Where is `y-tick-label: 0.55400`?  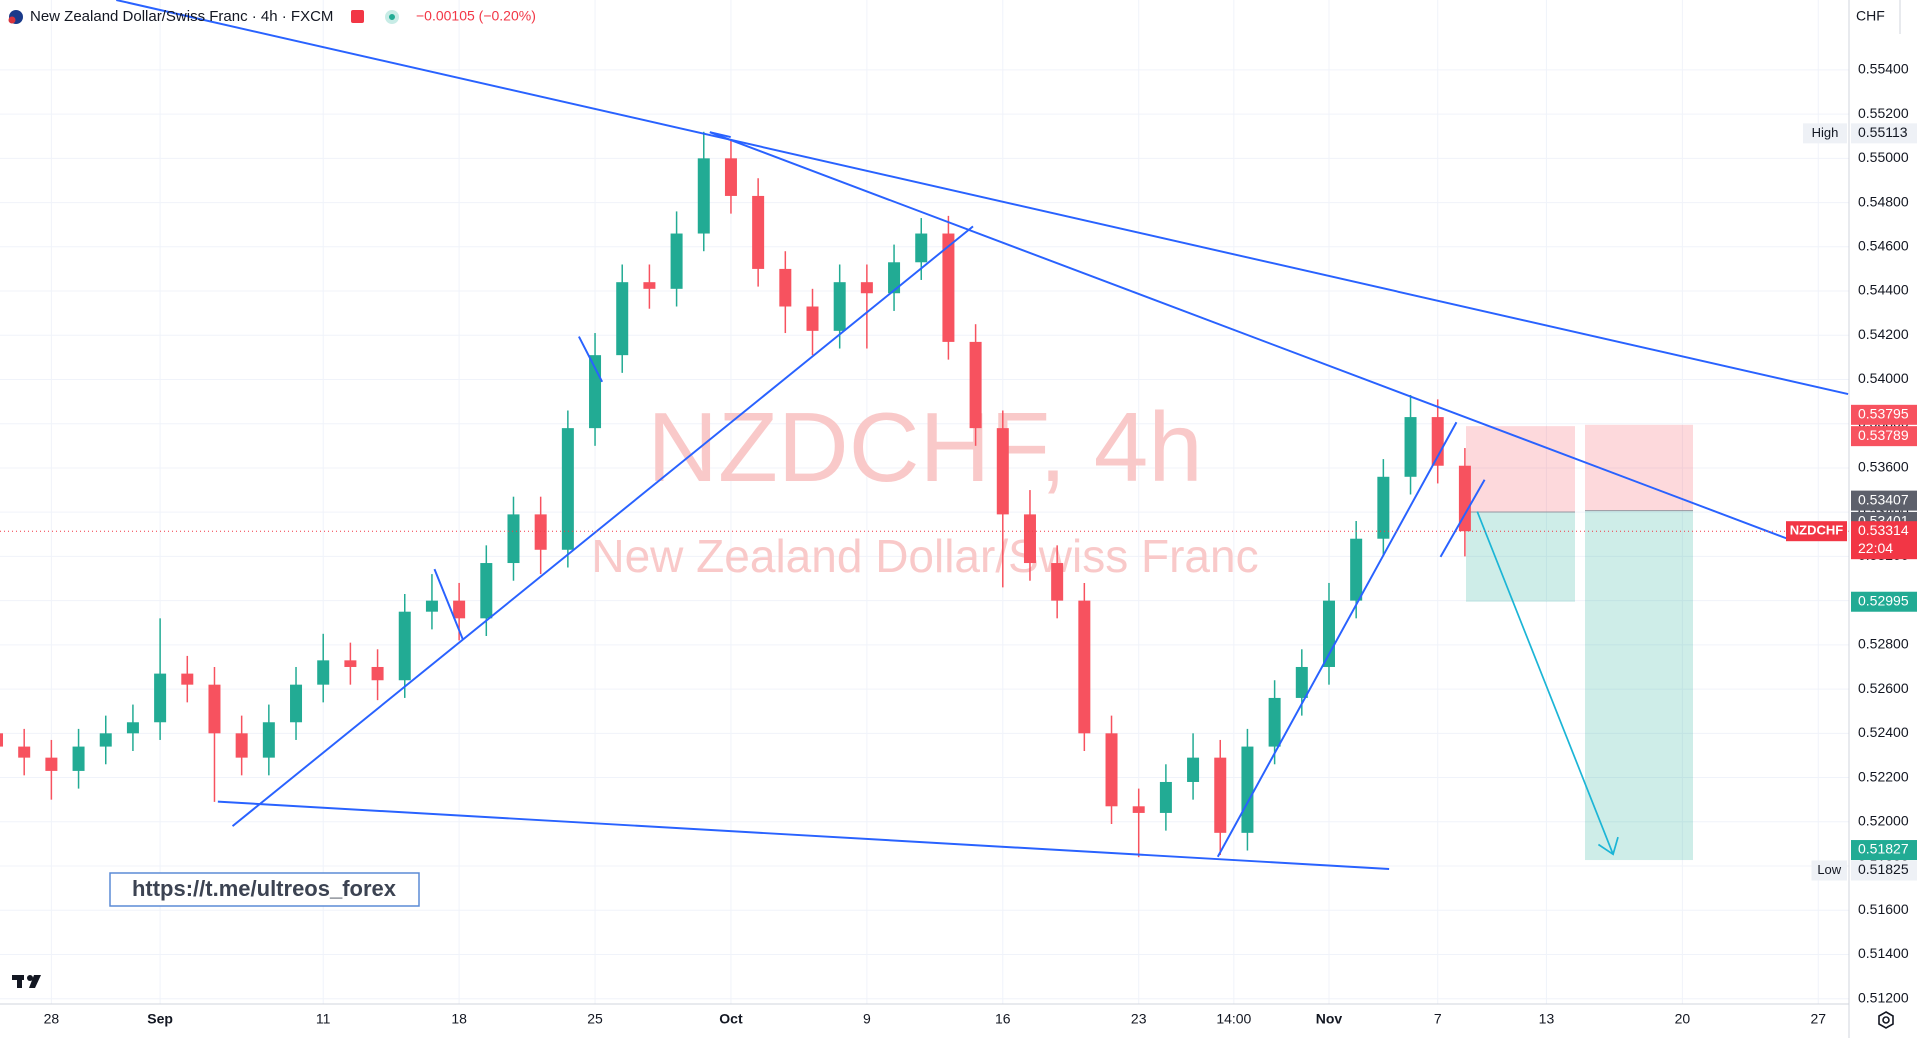 y-tick-label: 0.55400 is located at coordinates (1883, 69).